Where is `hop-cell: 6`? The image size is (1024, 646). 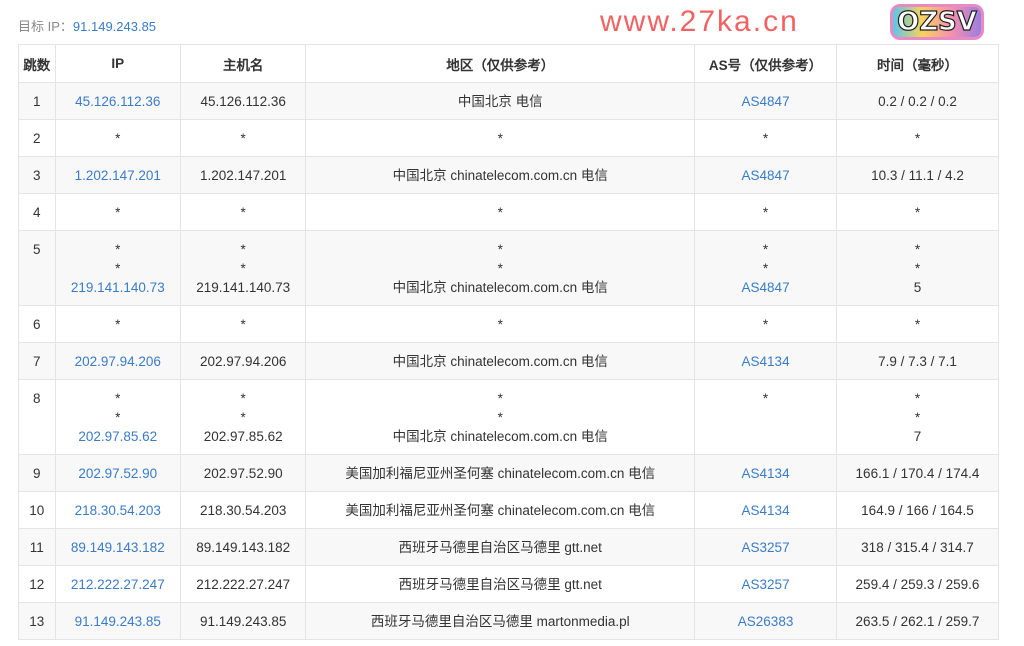
hop-cell: 6 is located at coordinates (37, 324).